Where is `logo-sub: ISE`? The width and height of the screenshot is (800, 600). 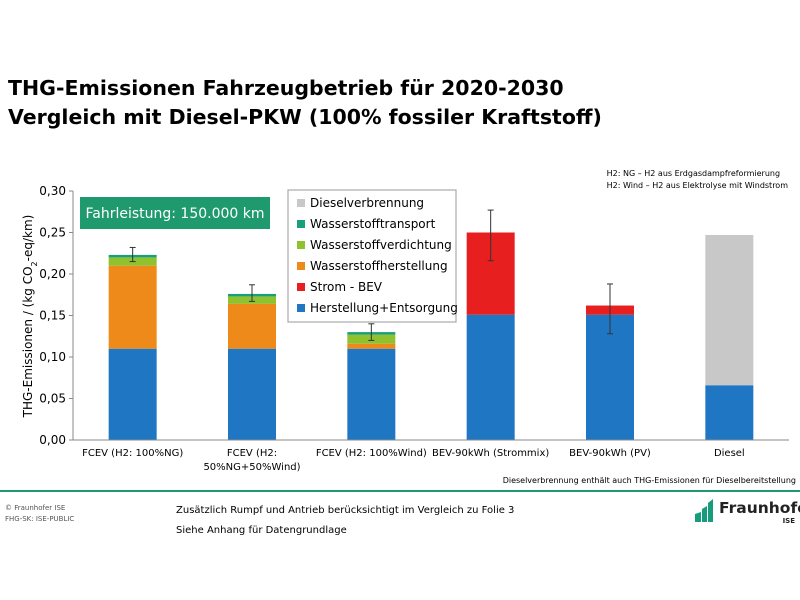
logo-sub: ISE is located at coordinates (788, 521).